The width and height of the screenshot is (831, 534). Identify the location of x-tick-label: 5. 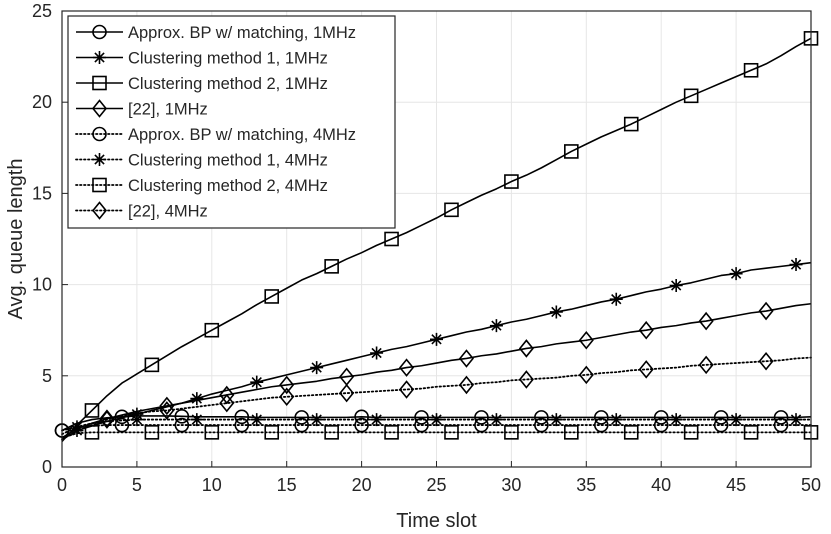
(137, 485).